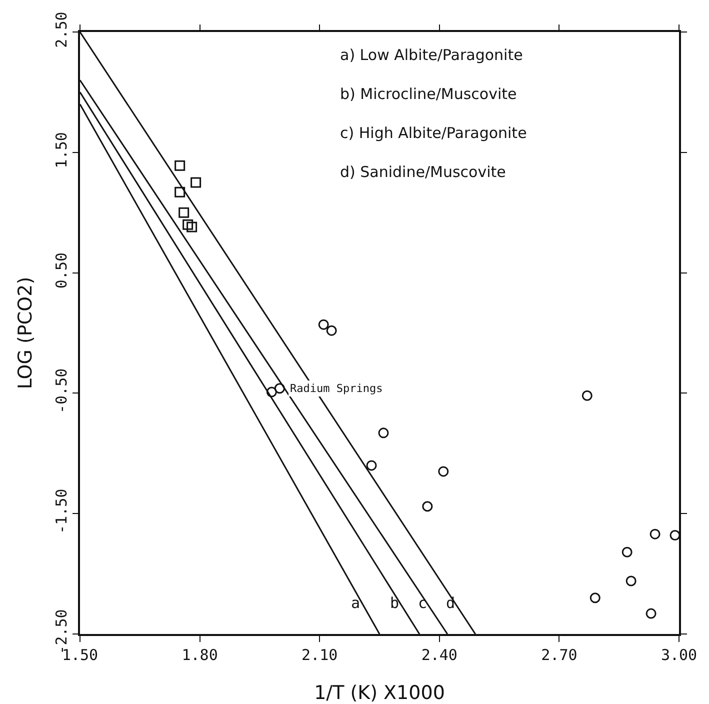  Describe the element at coordinates (428, 94) in the screenshot. I see `annotation: b) Microcline/Muscovite` at that location.